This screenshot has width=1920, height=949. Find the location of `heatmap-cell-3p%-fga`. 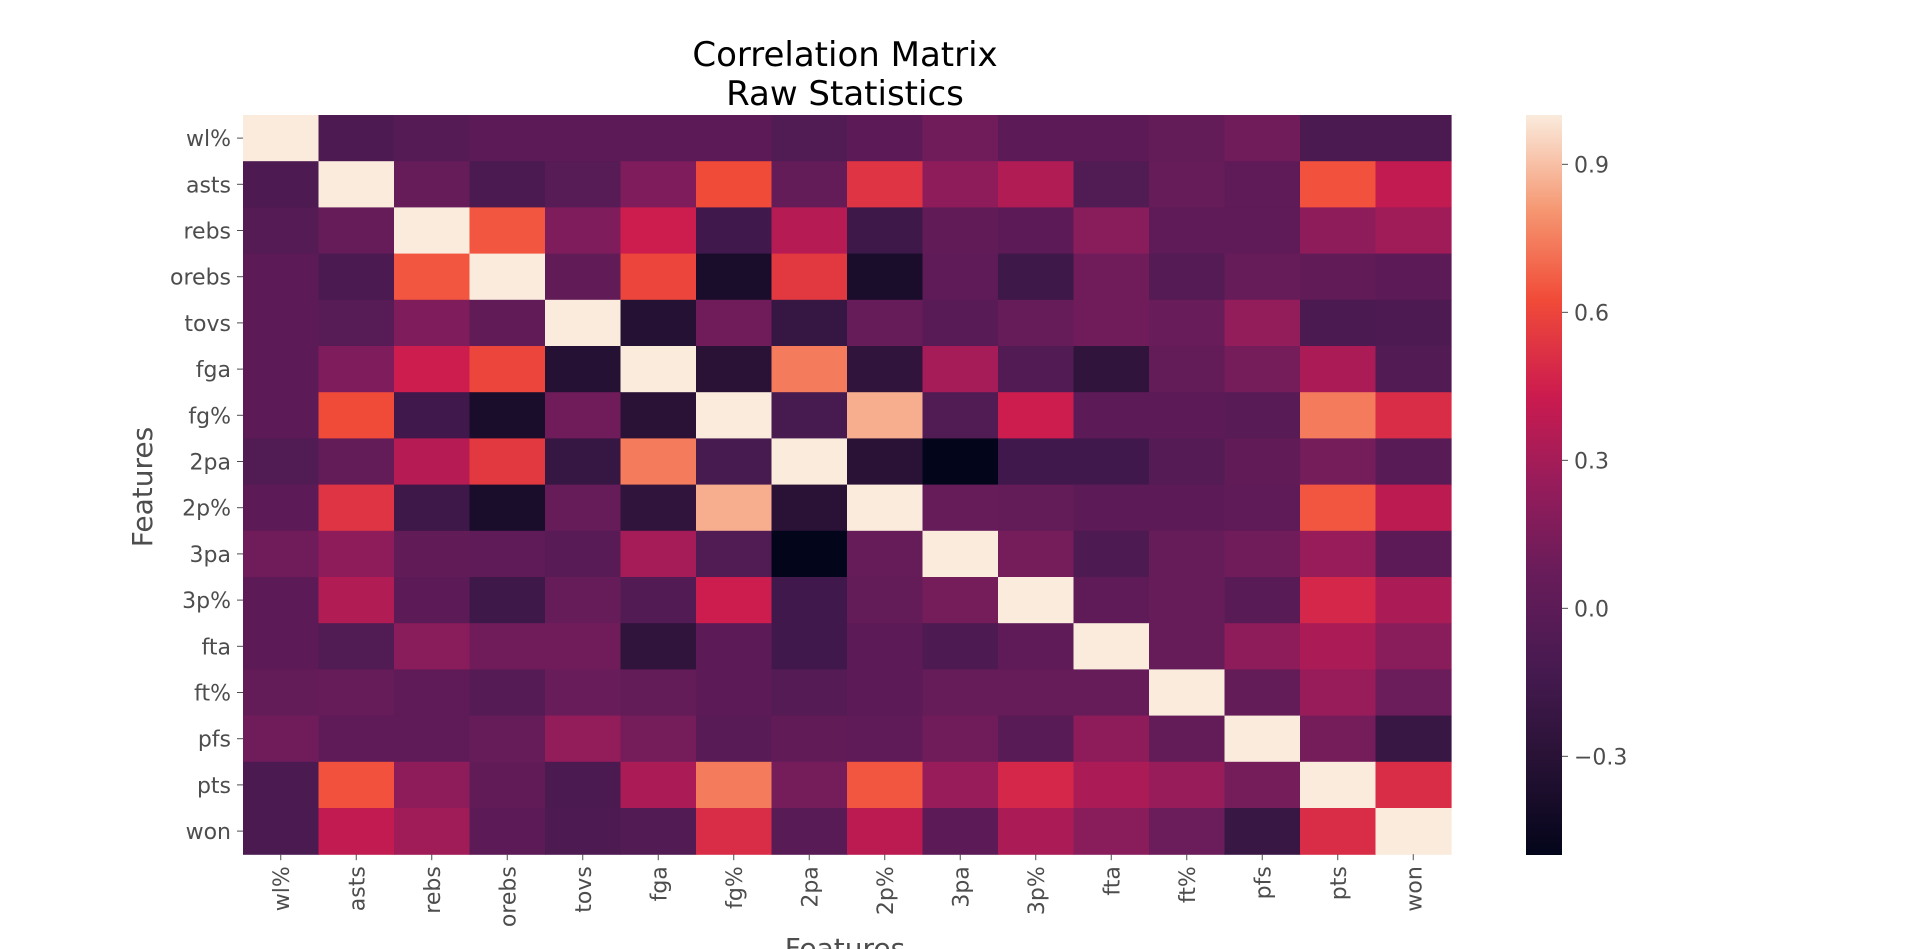

heatmap-cell-3p%-fga is located at coordinates (658, 600).